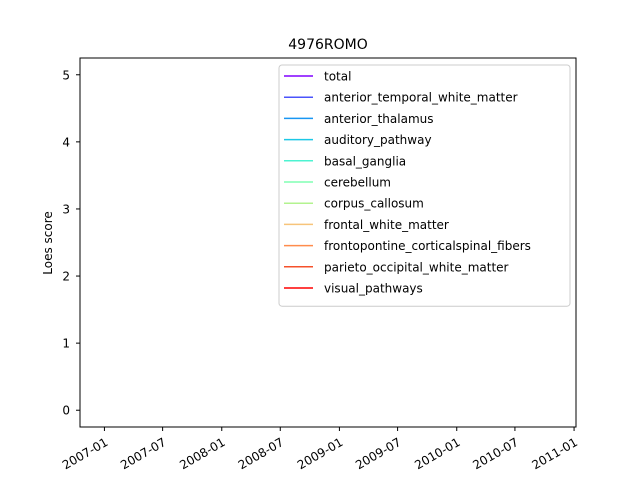  What do you see at coordinates (495, 453) in the screenshot?
I see `x-tick-label: 2010-07` at bounding box center [495, 453].